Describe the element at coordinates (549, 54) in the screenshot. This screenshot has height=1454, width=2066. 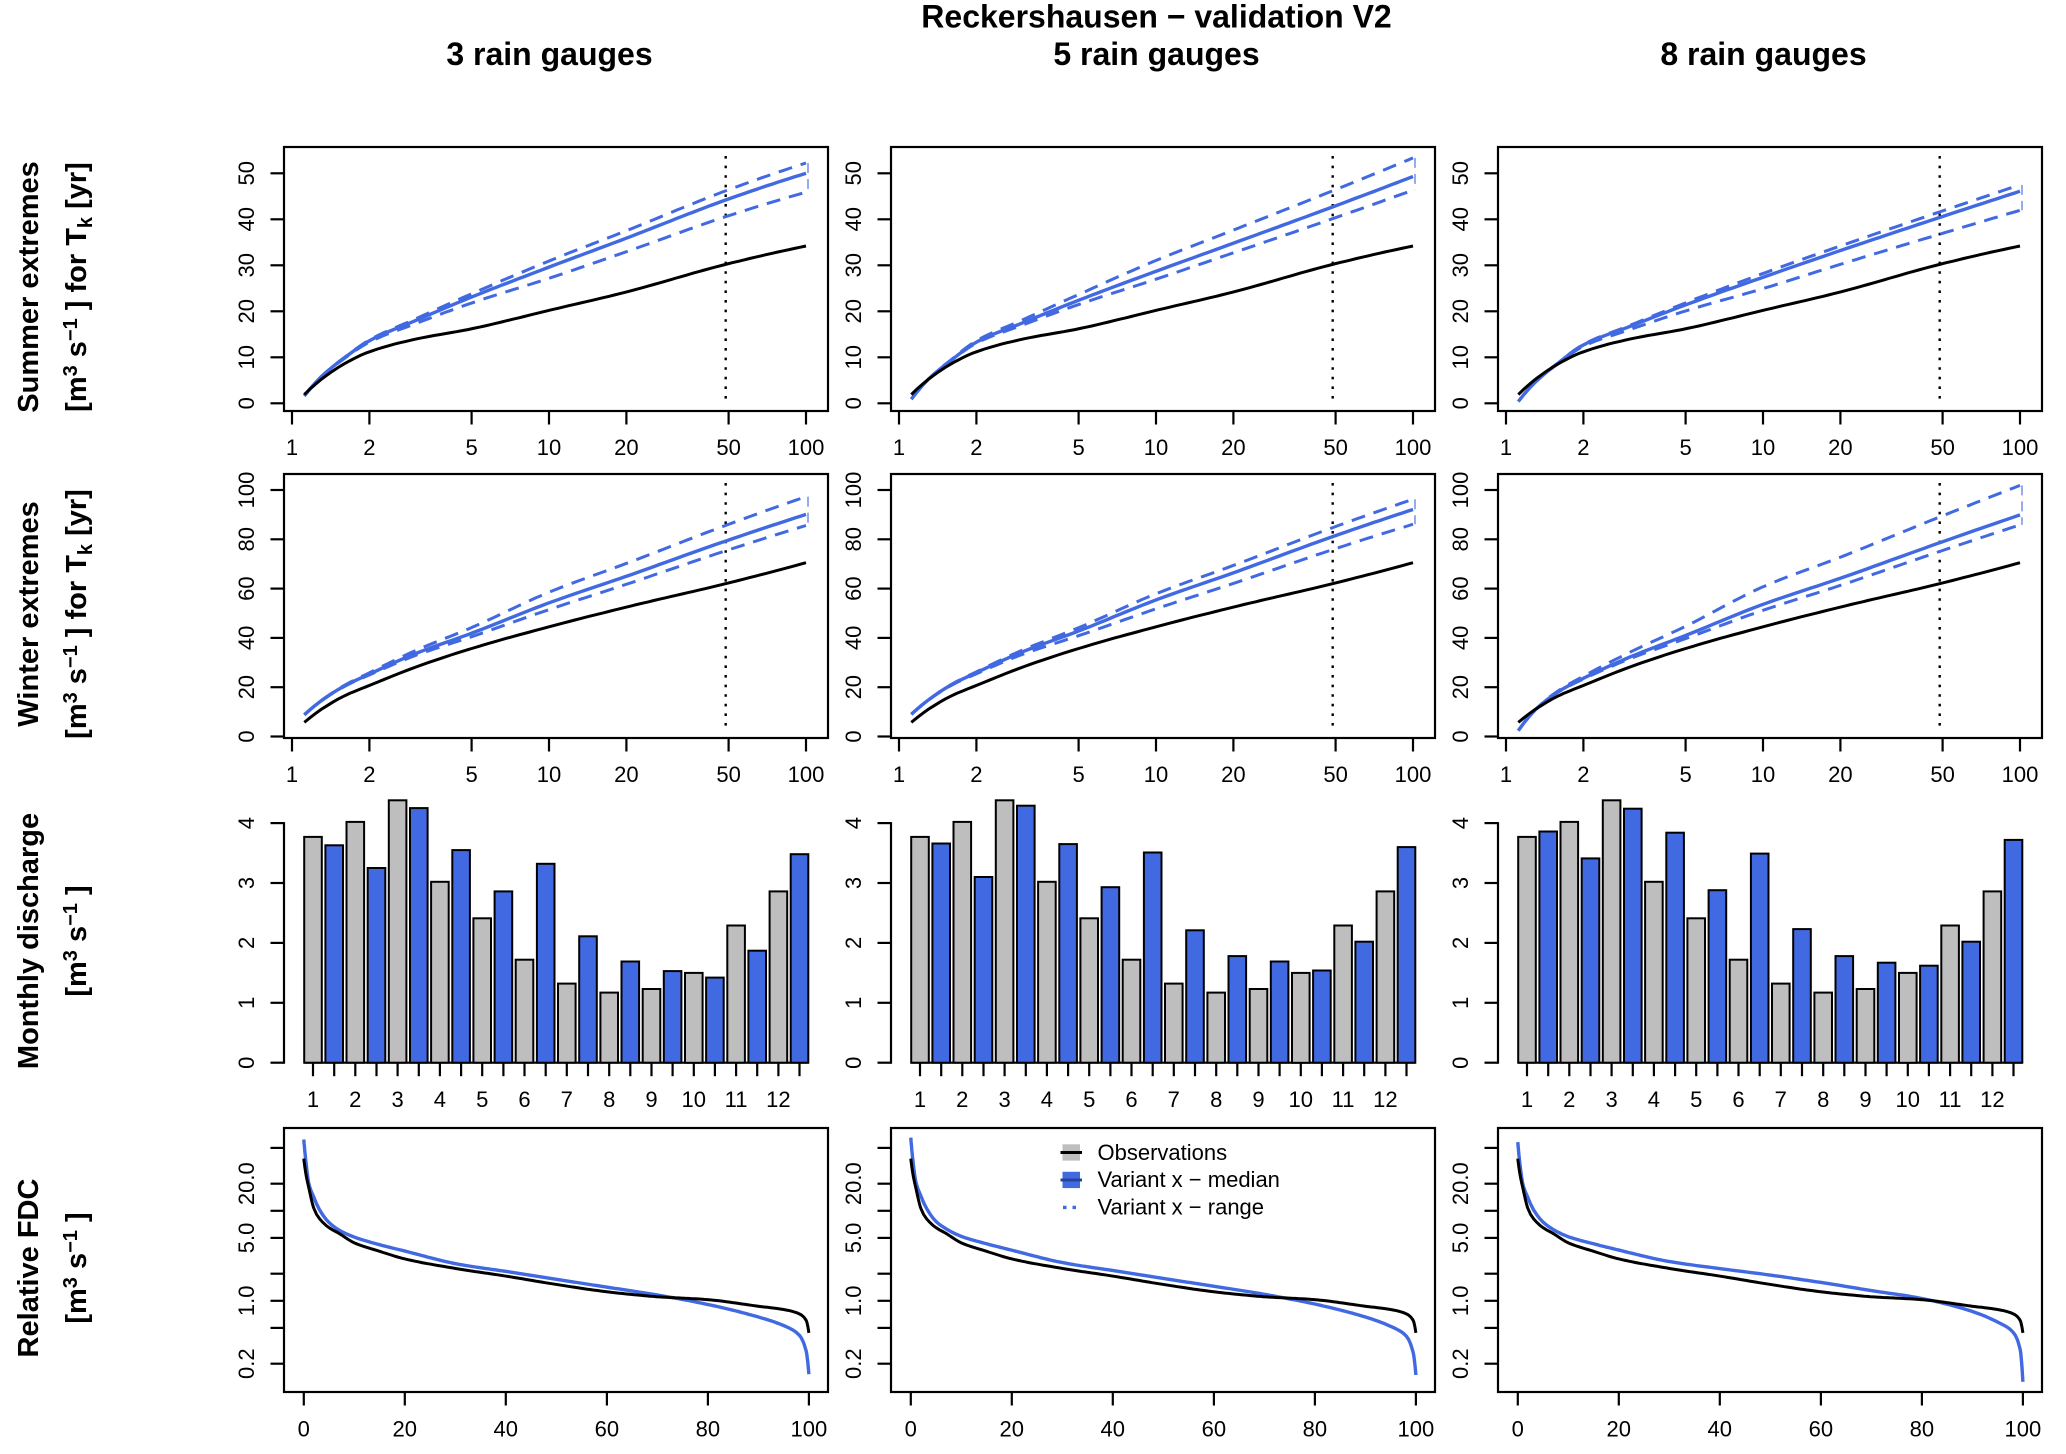
I see `svg-text: 3 rain gauges` at that location.